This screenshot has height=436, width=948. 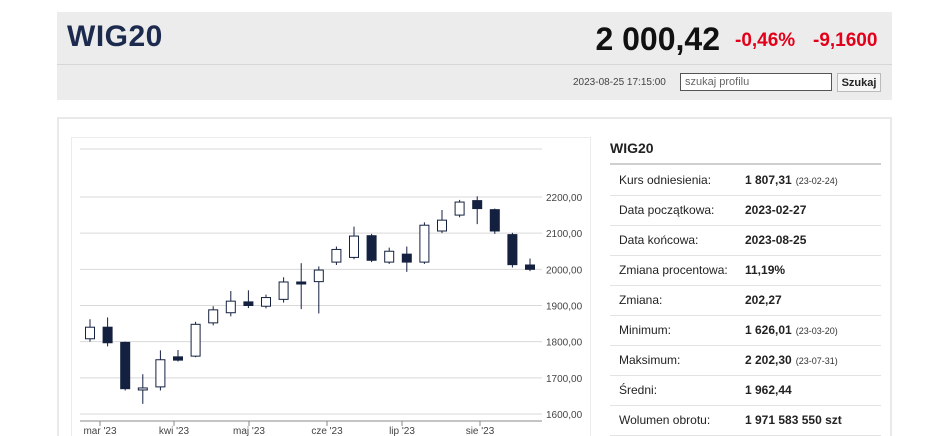 I want to click on stats-value-text: 2023-08-25, so click(x=776, y=240).